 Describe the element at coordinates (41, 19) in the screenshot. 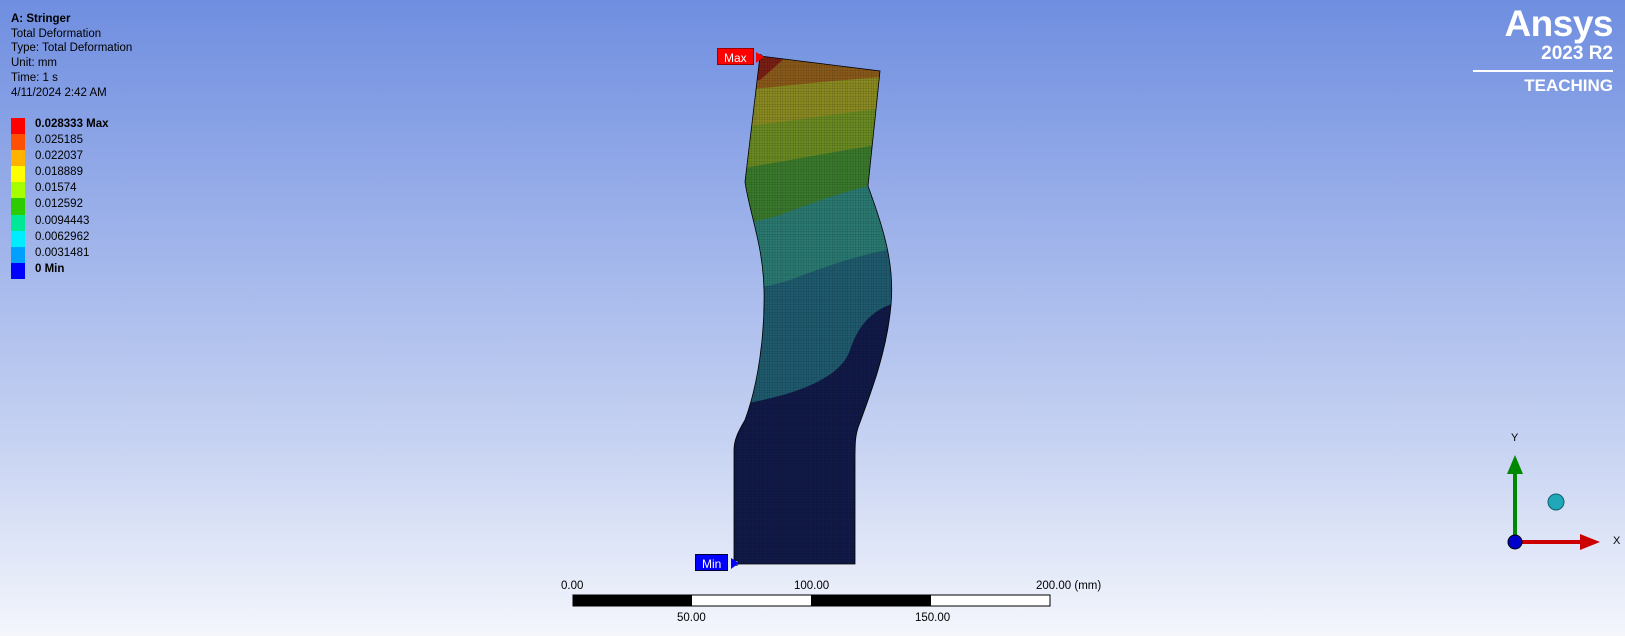

I see `analysis-title: A: Stringer` at that location.